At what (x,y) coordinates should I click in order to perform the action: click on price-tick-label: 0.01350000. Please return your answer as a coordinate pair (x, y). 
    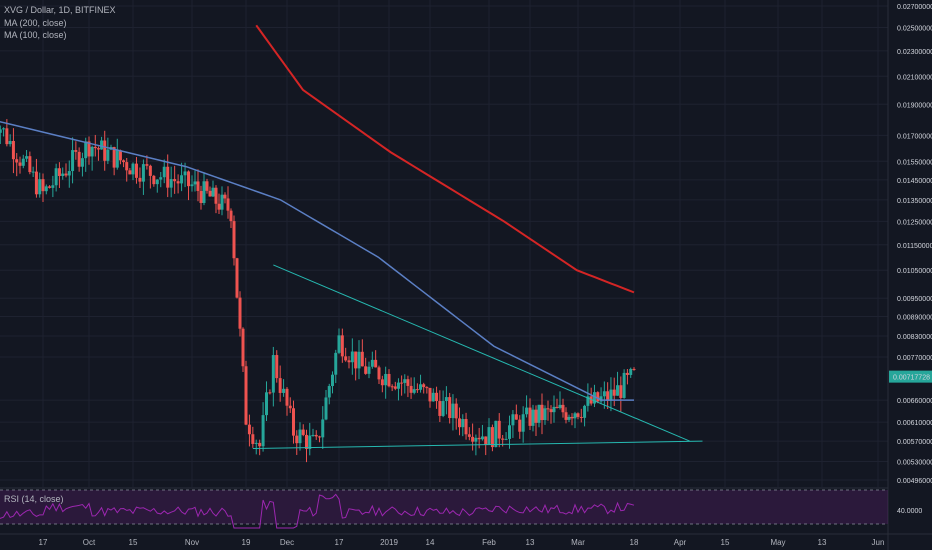
    Looking at the image, I should click on (914, 201).